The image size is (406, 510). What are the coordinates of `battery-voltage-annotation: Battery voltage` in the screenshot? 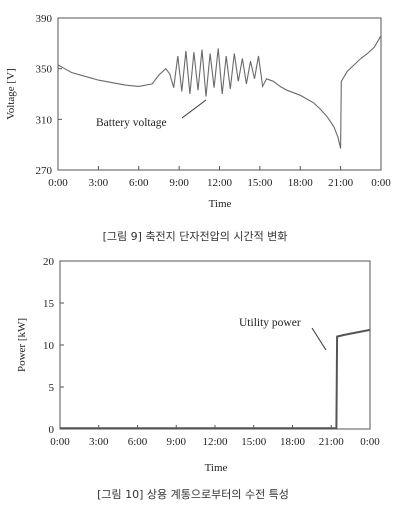 It's located at (131, 123).